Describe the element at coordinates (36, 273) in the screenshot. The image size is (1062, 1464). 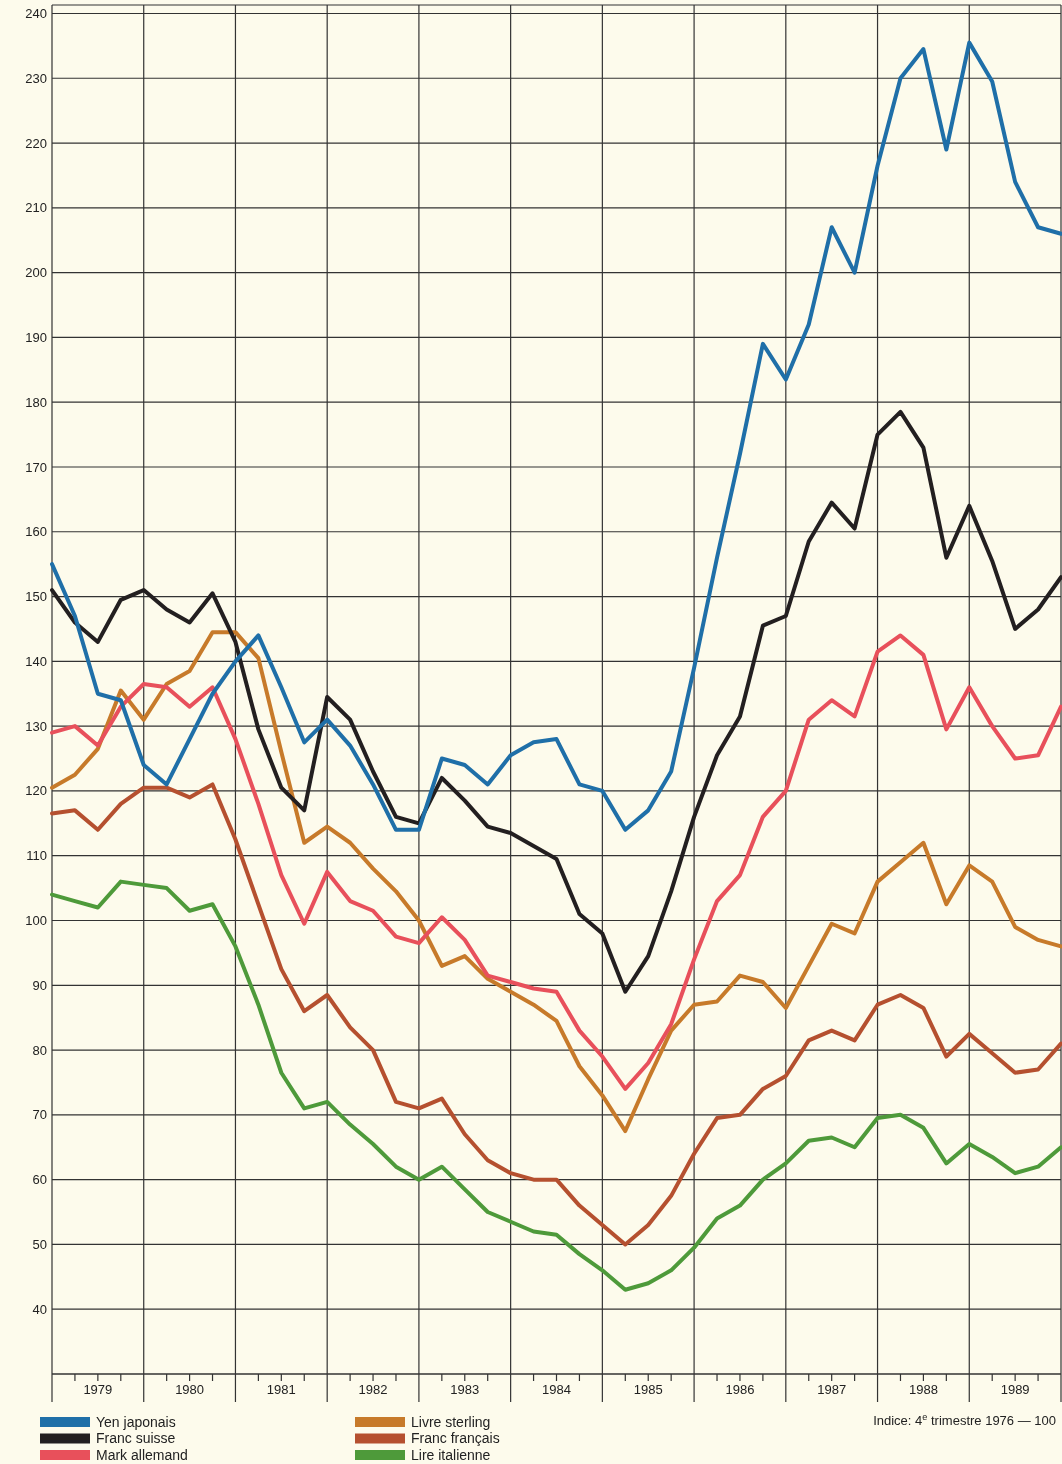
I see `y-tick-label: 200` at that location.